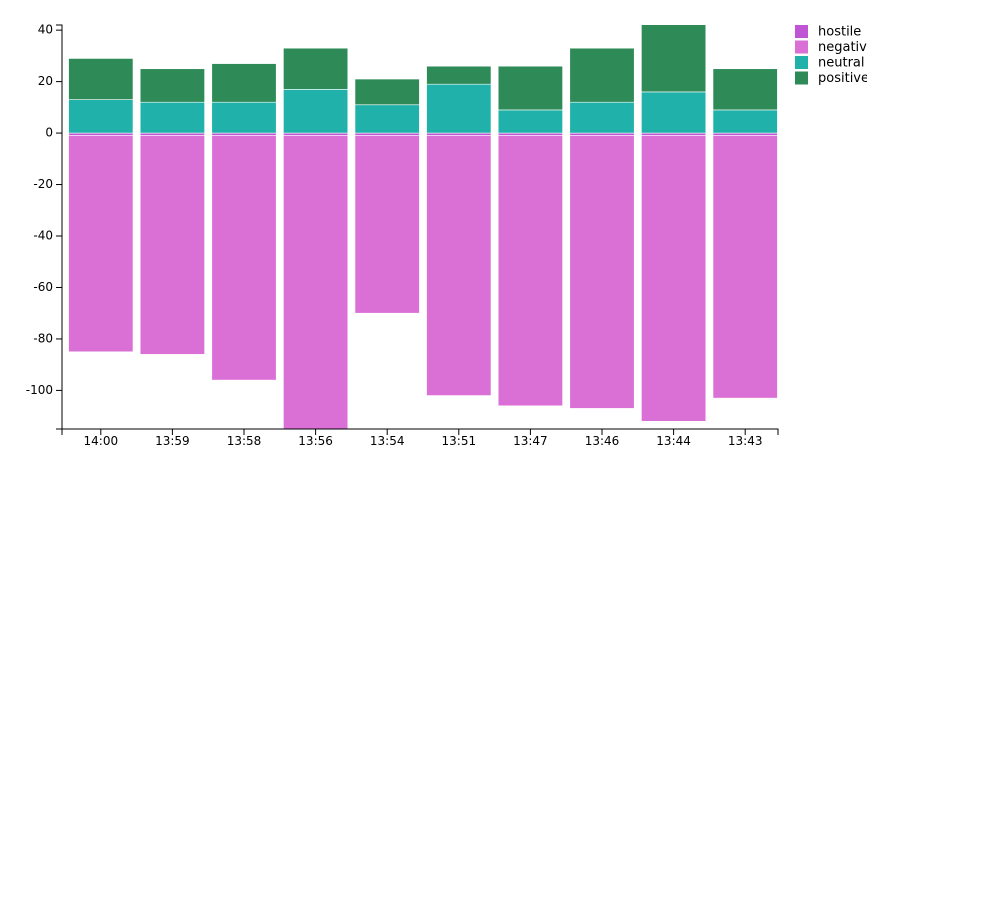 The height and width of the screenshot is (919, 987). Describe the element at coordinates (45, 81) in the screenshot. I see `y-tick-label: 20` at that location.